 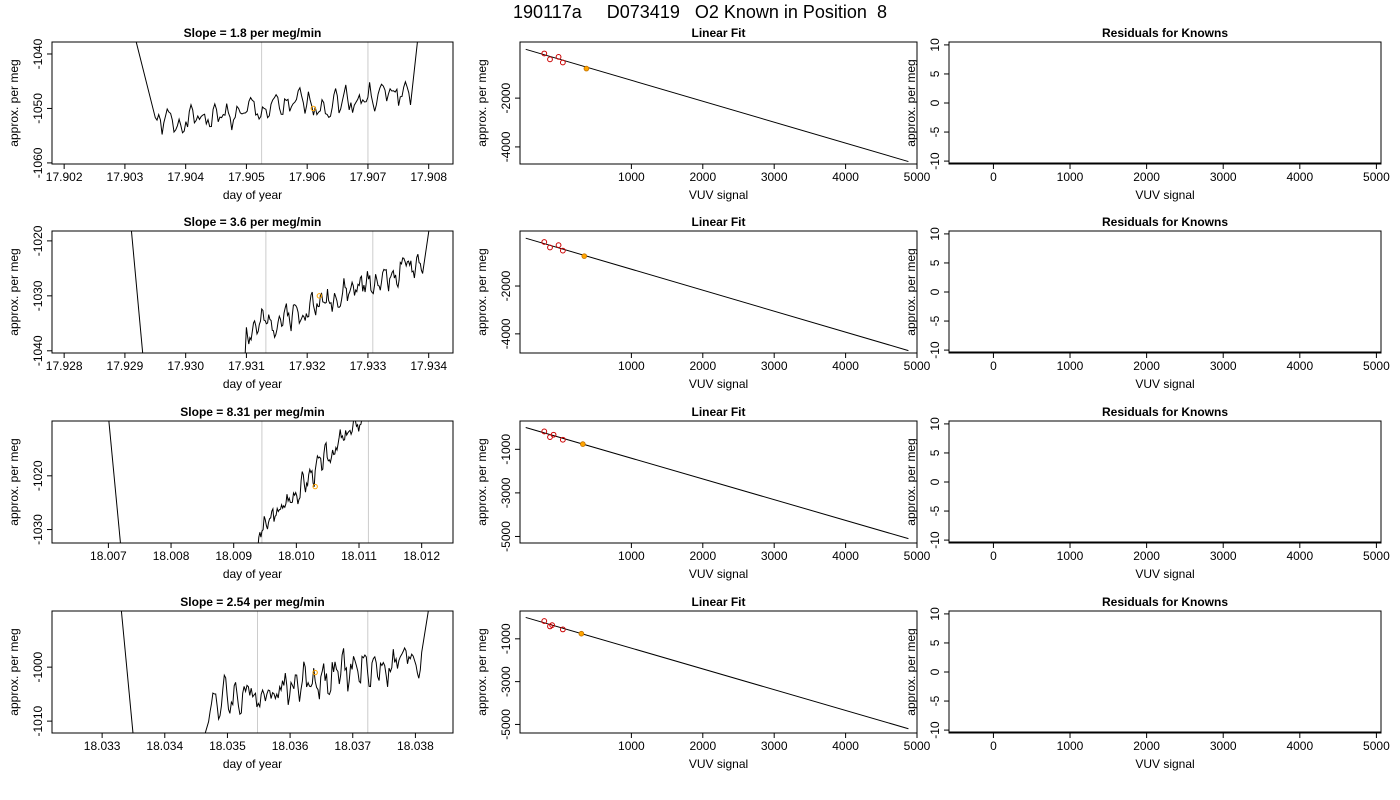 I want to click on series-spike, so click(x=137, y=292).